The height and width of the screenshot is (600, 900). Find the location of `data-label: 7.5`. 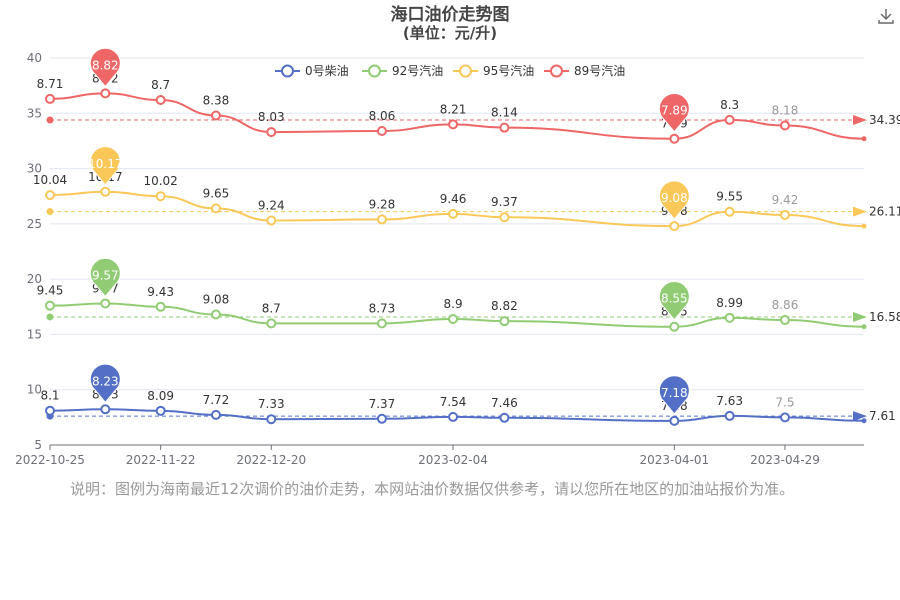

data-label: 7.5 is located at coordinates (784, 402).